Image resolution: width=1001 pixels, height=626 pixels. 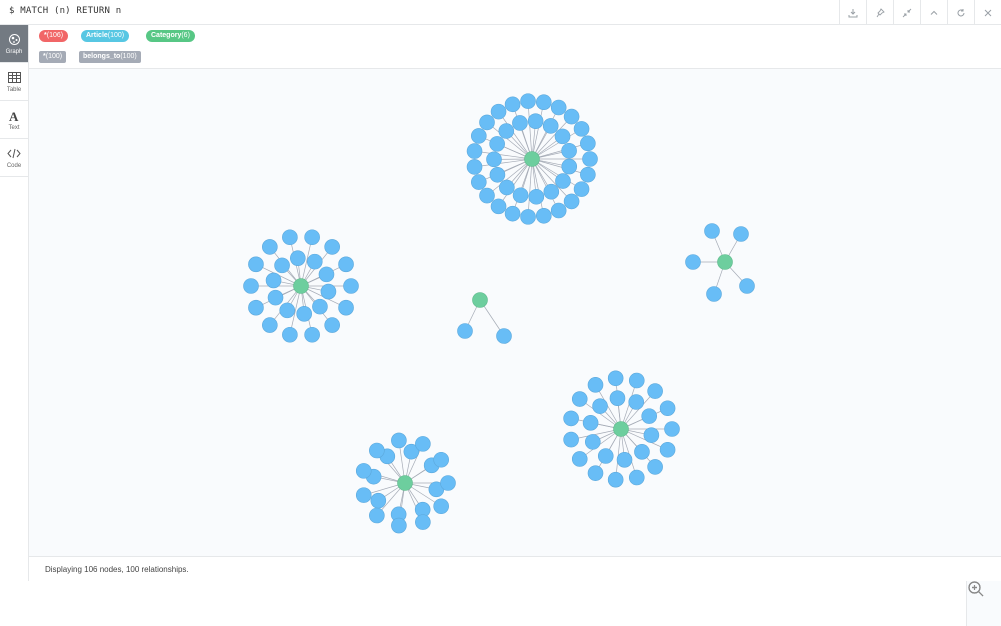 What do you see at coordinates (852, 12) in the screenshot?
I see `download-icon` at bounding box center [852, 12].